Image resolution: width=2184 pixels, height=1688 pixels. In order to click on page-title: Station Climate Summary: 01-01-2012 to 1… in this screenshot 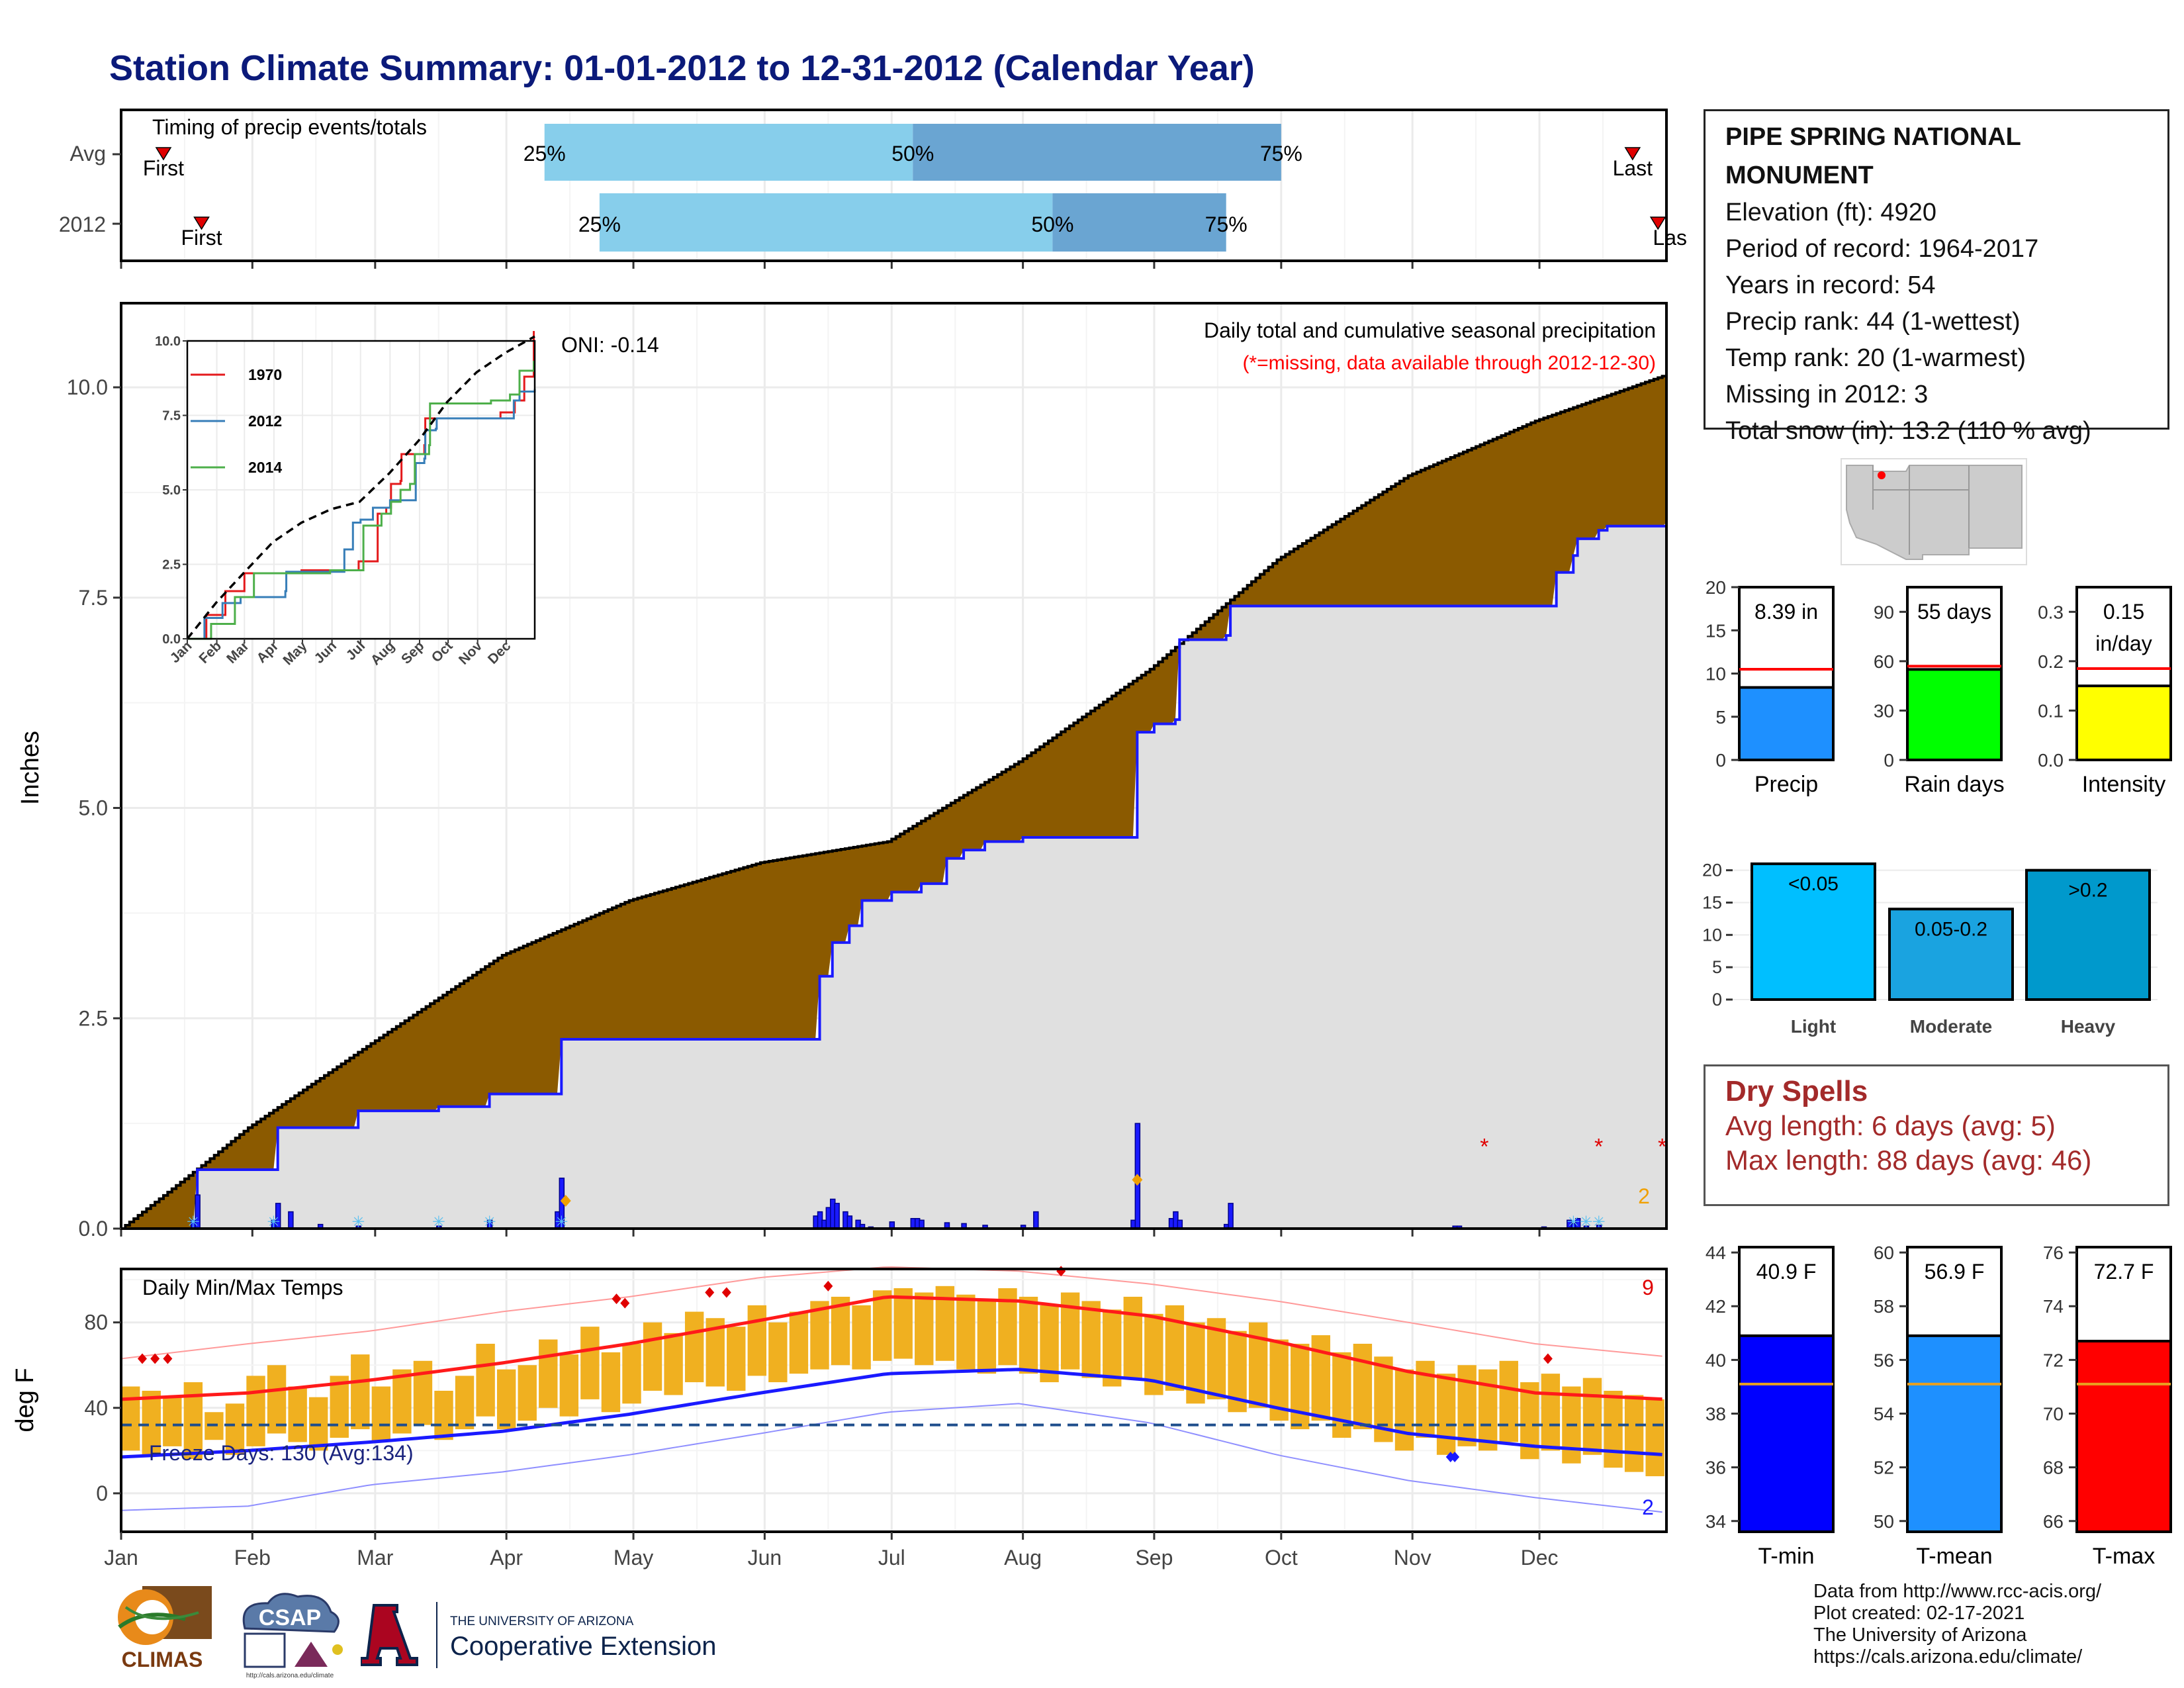, I will do `click(682, 68)`.